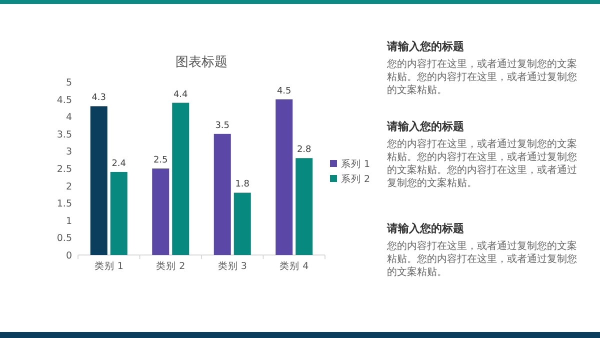  Describe the element at coordinates (284, 91) in the screenshot. I see `data-label: 4.5` at that location.